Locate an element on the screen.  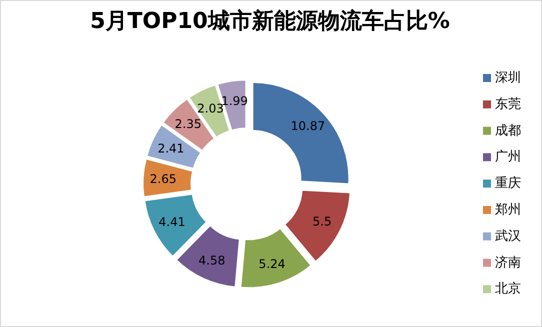
chart-title: 5月TOP10城市新能源物流车占比% is located at coordinates (270, 21).